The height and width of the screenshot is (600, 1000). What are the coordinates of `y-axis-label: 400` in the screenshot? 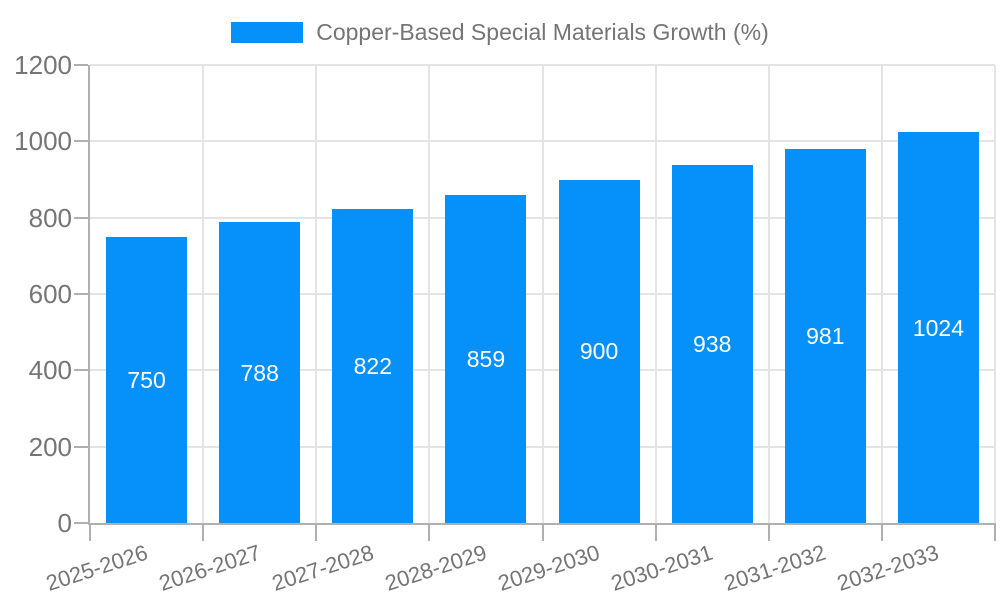 It's located at (50, 370).